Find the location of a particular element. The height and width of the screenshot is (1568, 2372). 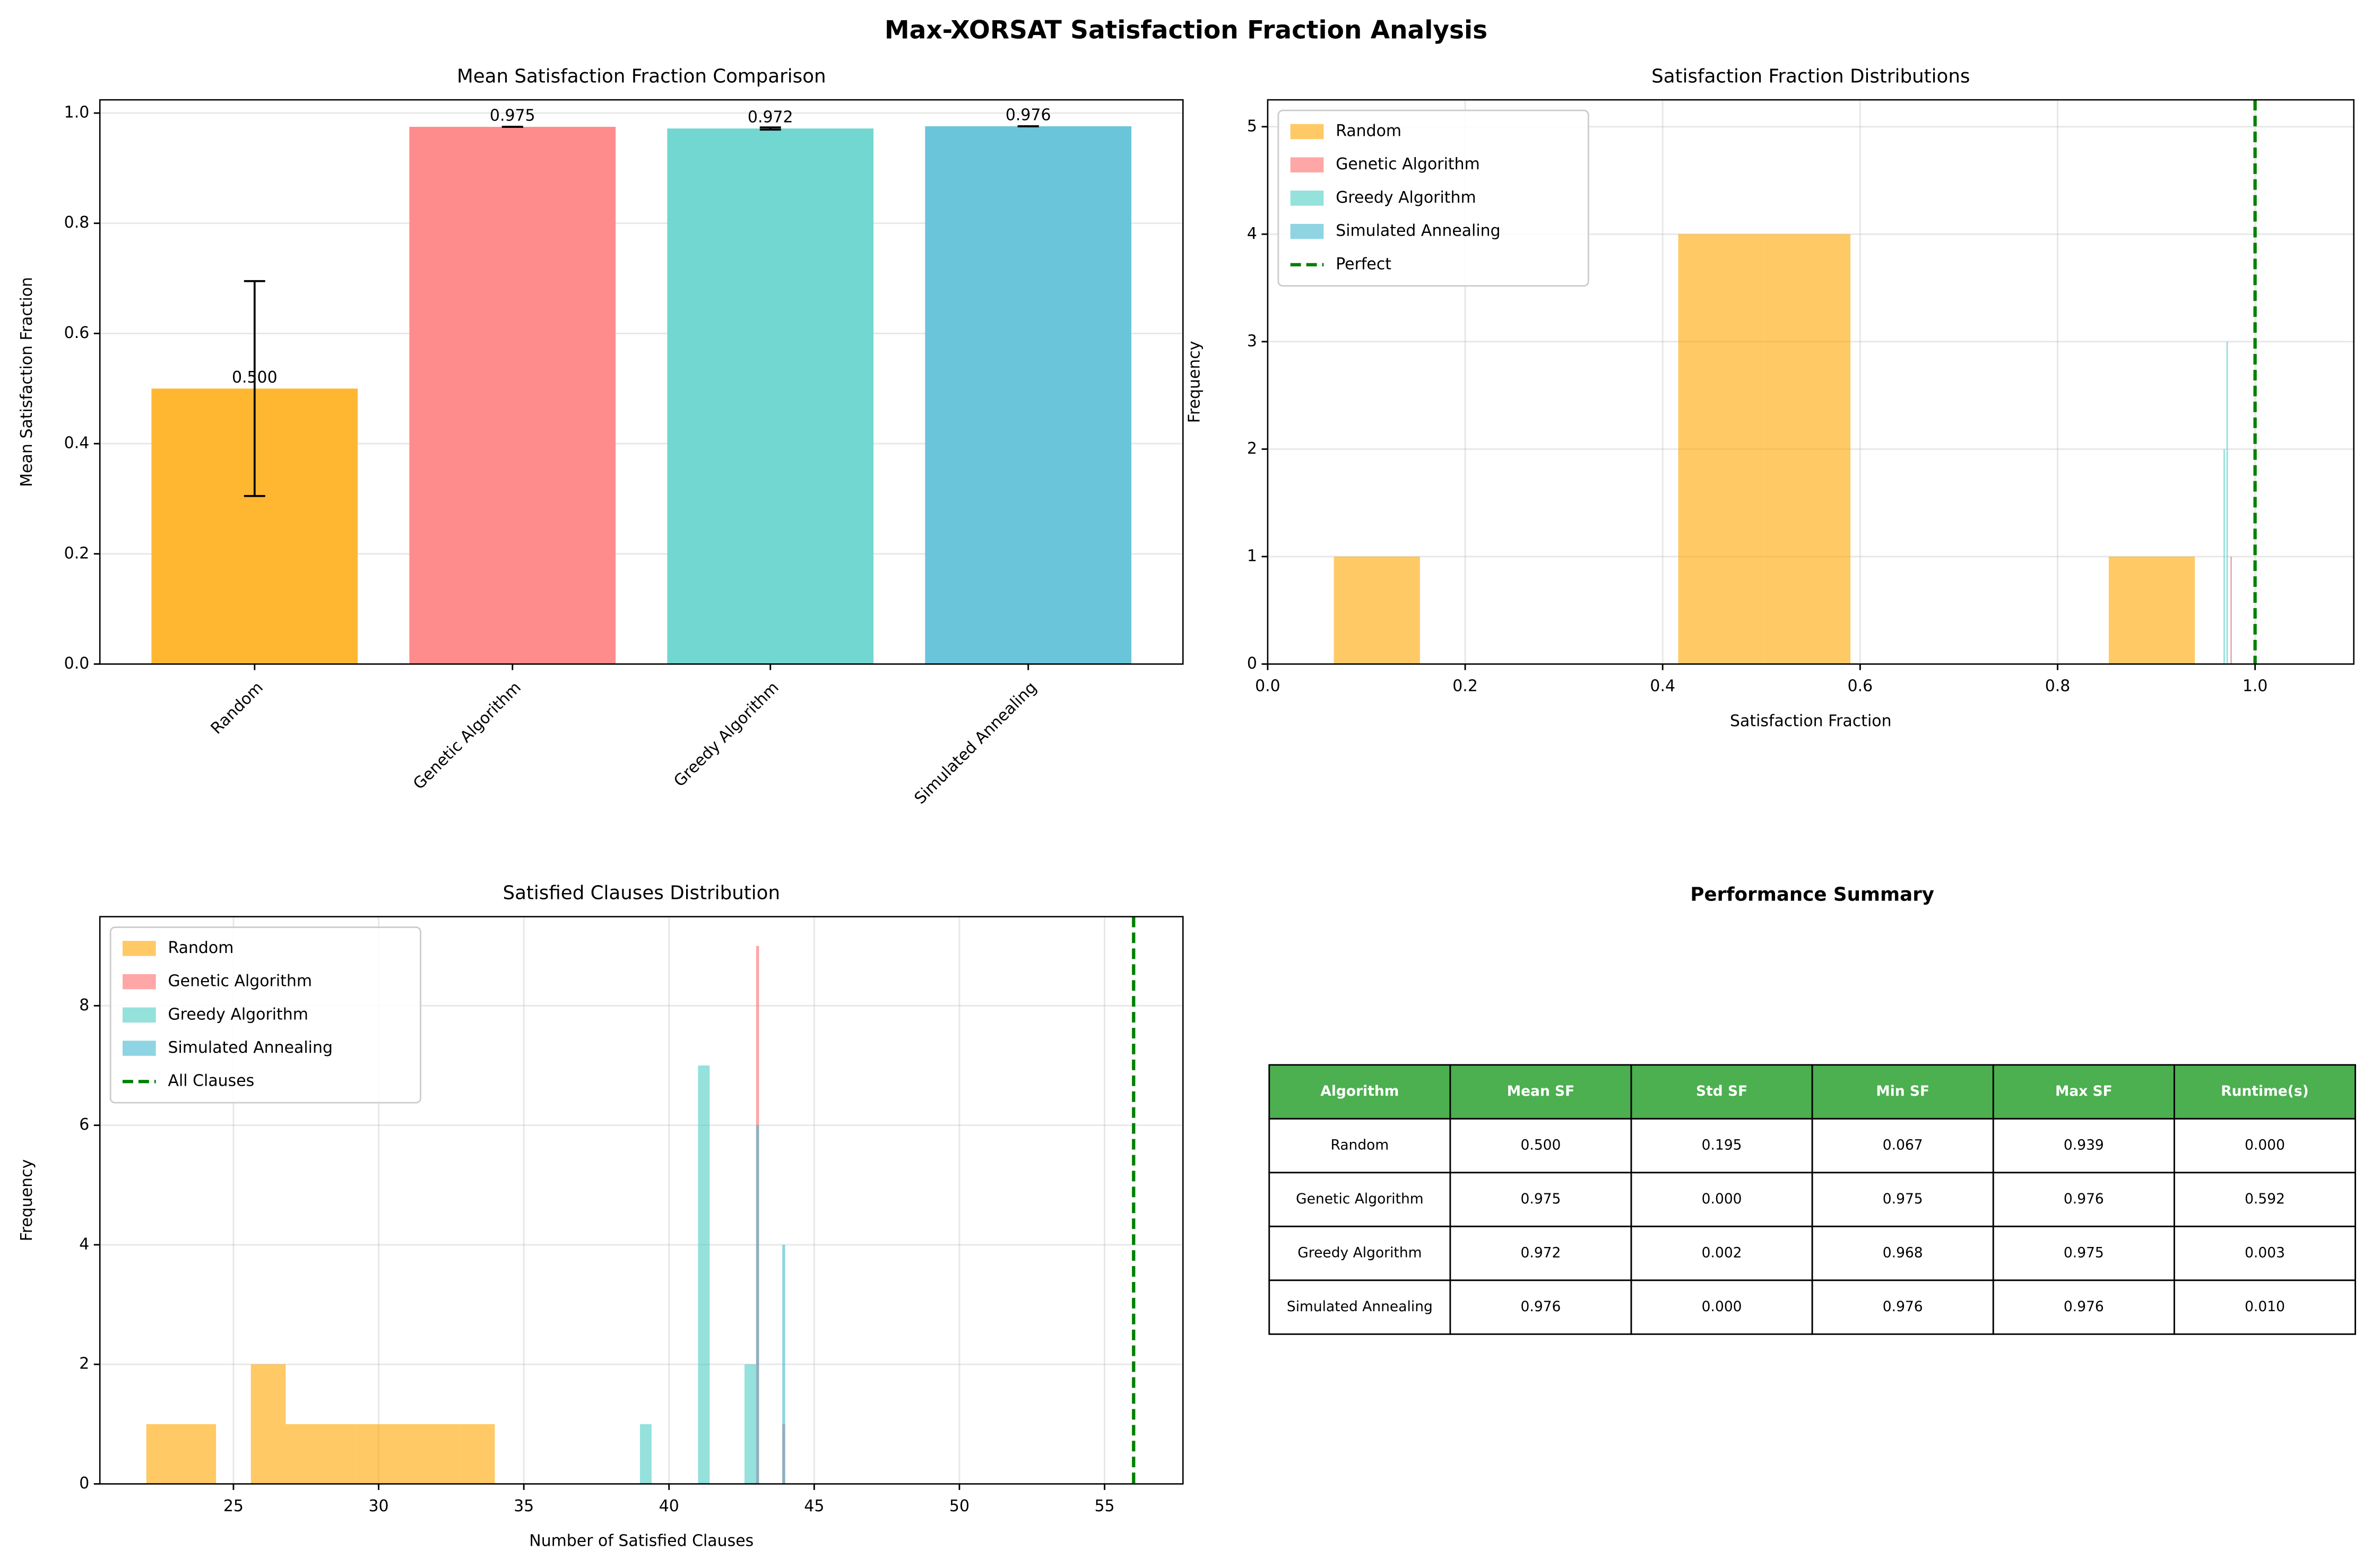

value-label: 0.975 is located at coordinates (512, 116).